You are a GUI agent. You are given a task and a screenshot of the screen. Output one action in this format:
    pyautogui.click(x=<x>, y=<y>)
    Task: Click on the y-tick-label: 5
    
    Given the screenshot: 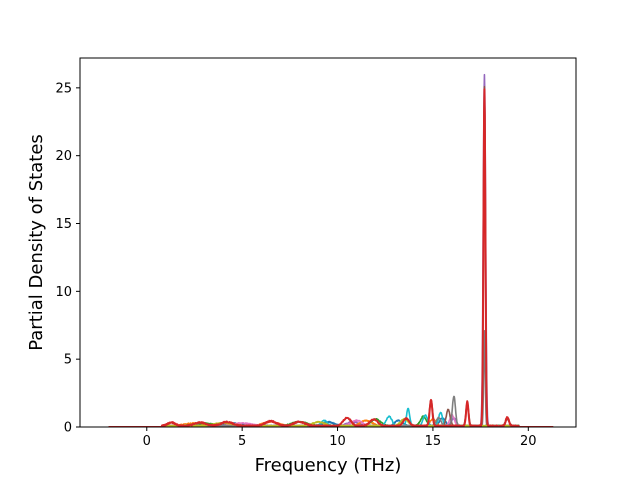 What is the action you would take?
    pyautogui.click(x=68, y=360)
    